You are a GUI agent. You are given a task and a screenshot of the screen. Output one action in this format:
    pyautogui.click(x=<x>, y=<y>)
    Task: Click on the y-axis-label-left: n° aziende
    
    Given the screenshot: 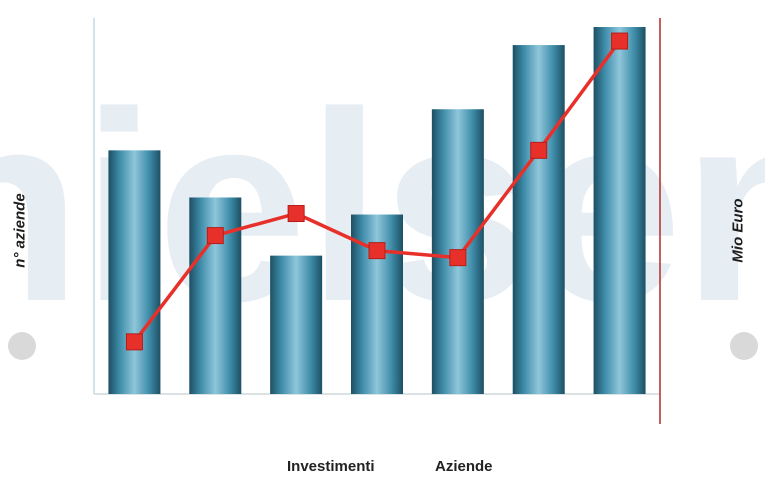 What is the action you would take?
    pyautogui.click(x=20, y=230)
    